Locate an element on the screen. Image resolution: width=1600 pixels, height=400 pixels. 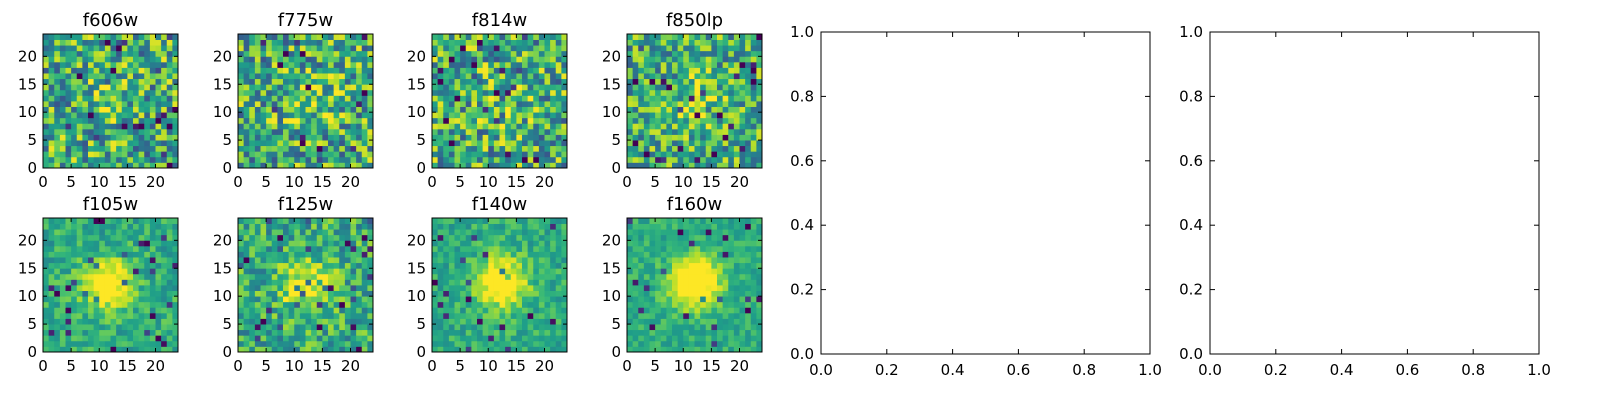
y-tick-label: 15 is located at coordinates (27, 84).